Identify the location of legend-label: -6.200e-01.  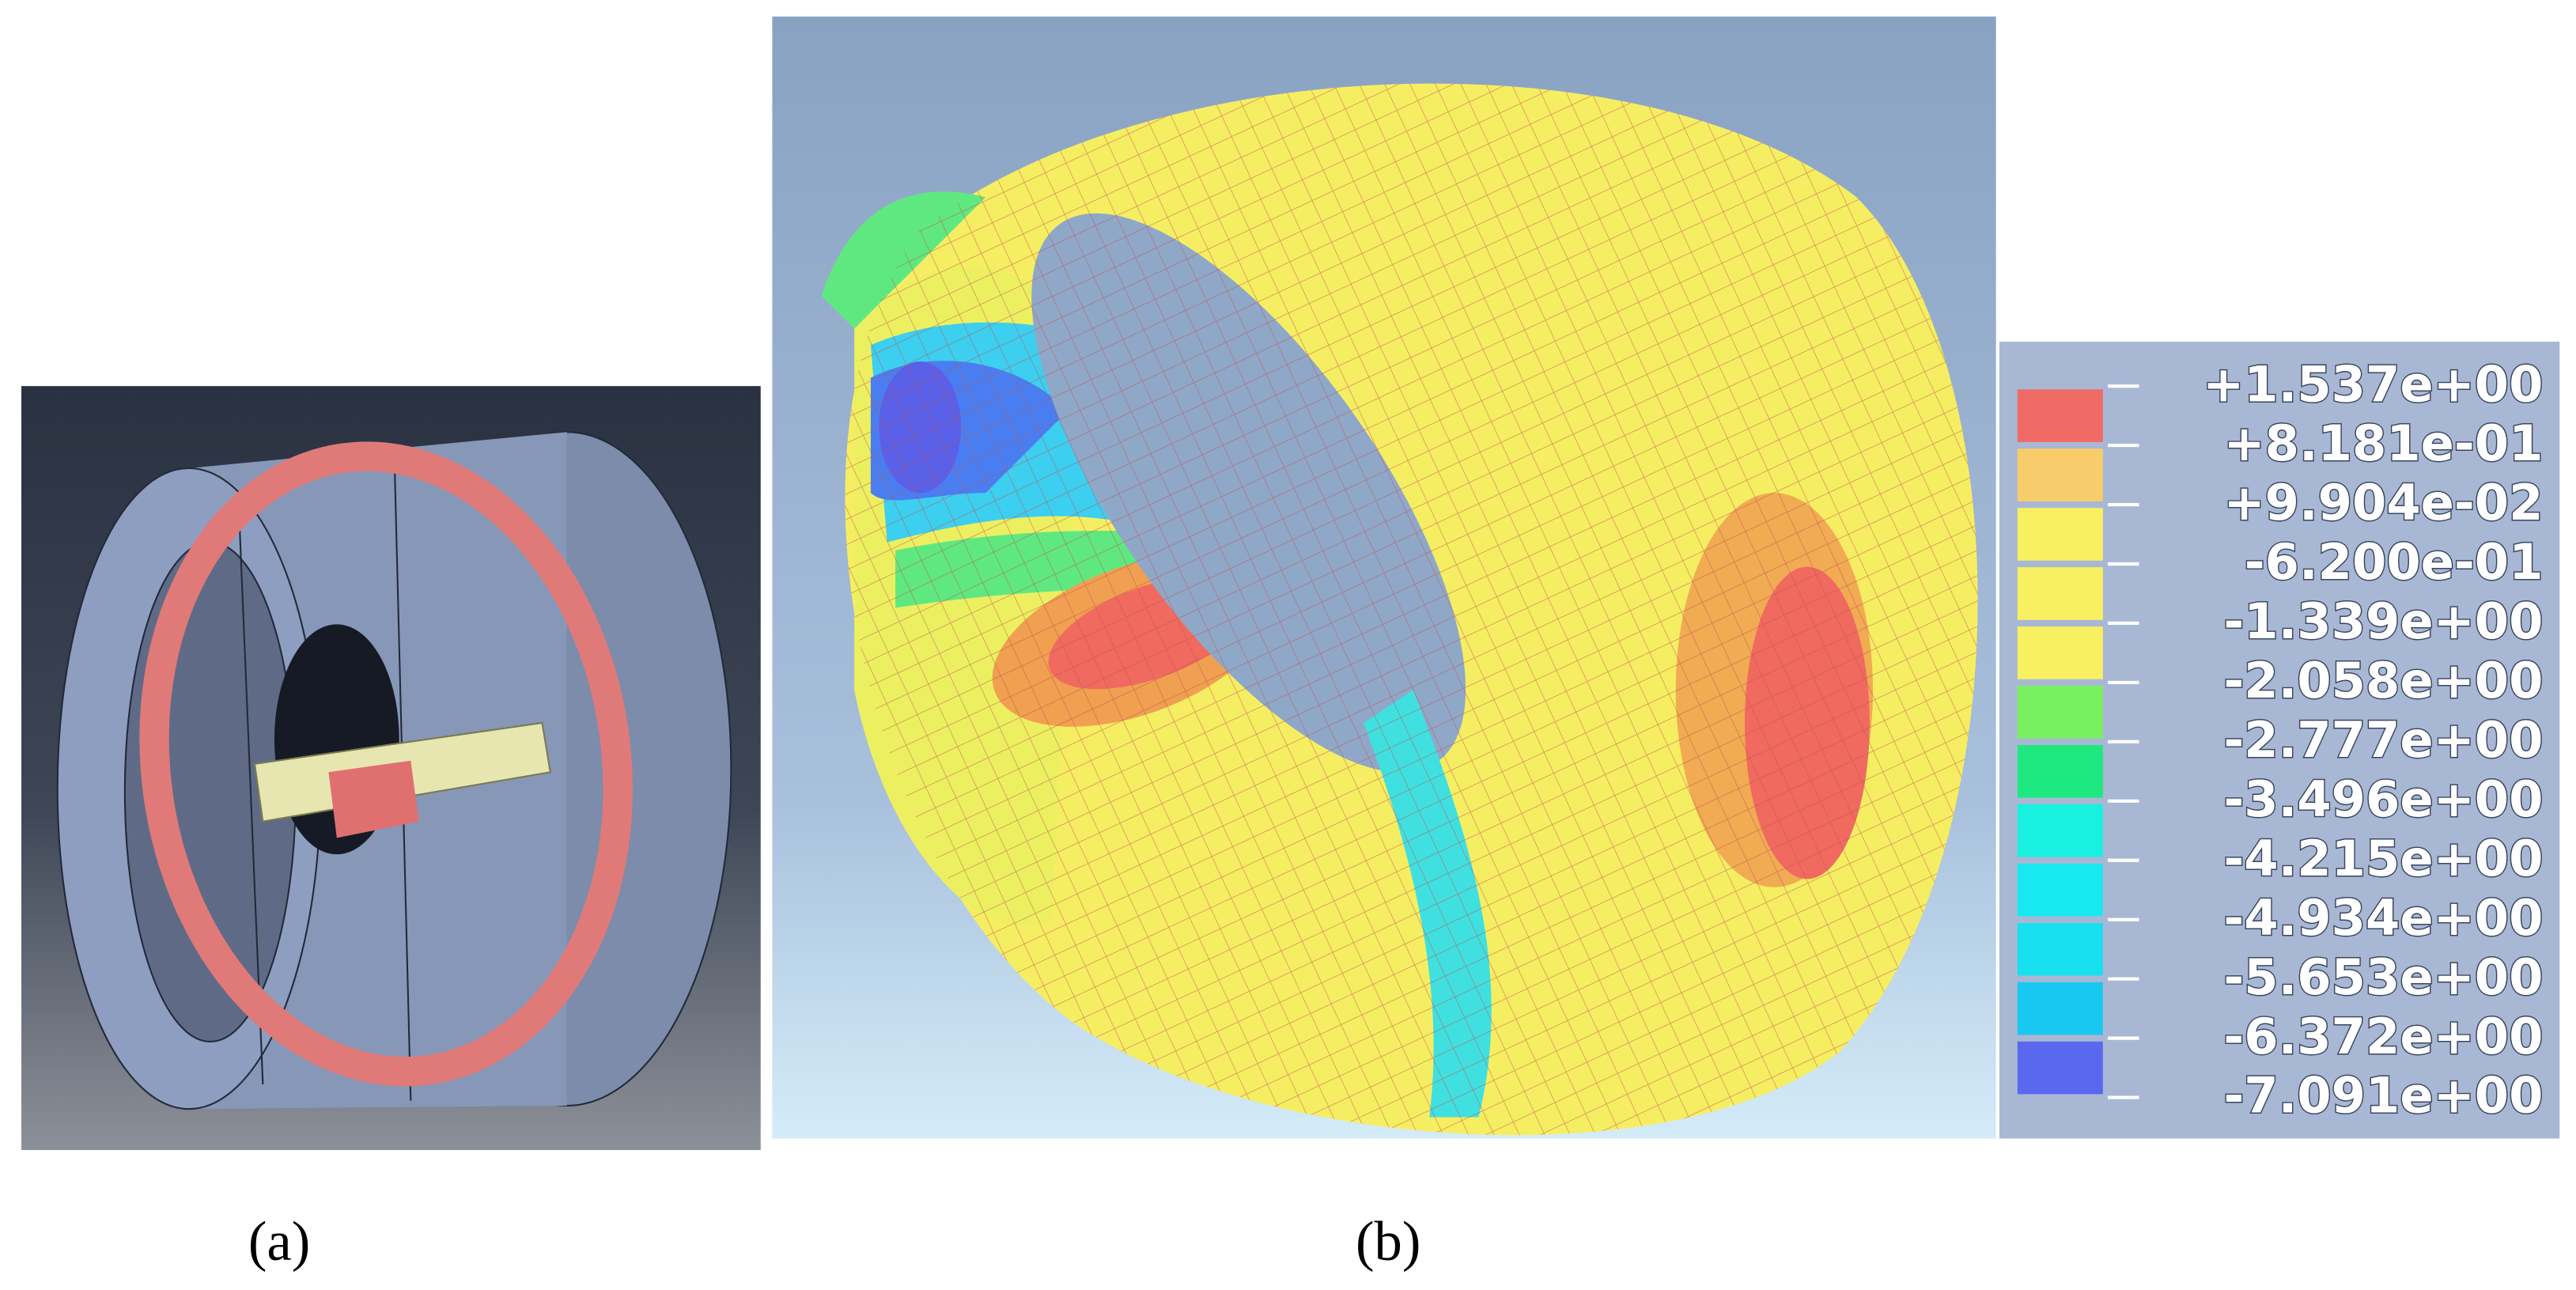
(2394, 562).